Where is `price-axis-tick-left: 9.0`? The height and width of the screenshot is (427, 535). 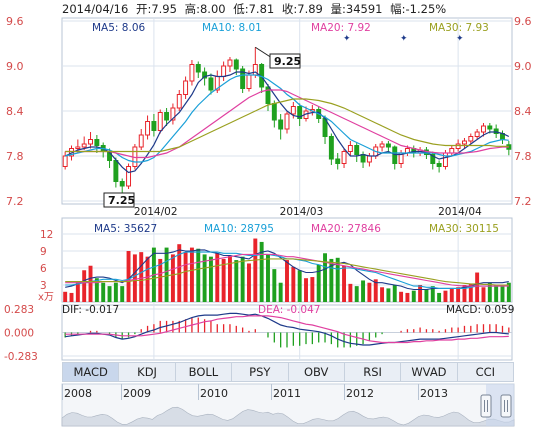 price-axis-tick-left: 9.0 is located at coordinates (15, 66).